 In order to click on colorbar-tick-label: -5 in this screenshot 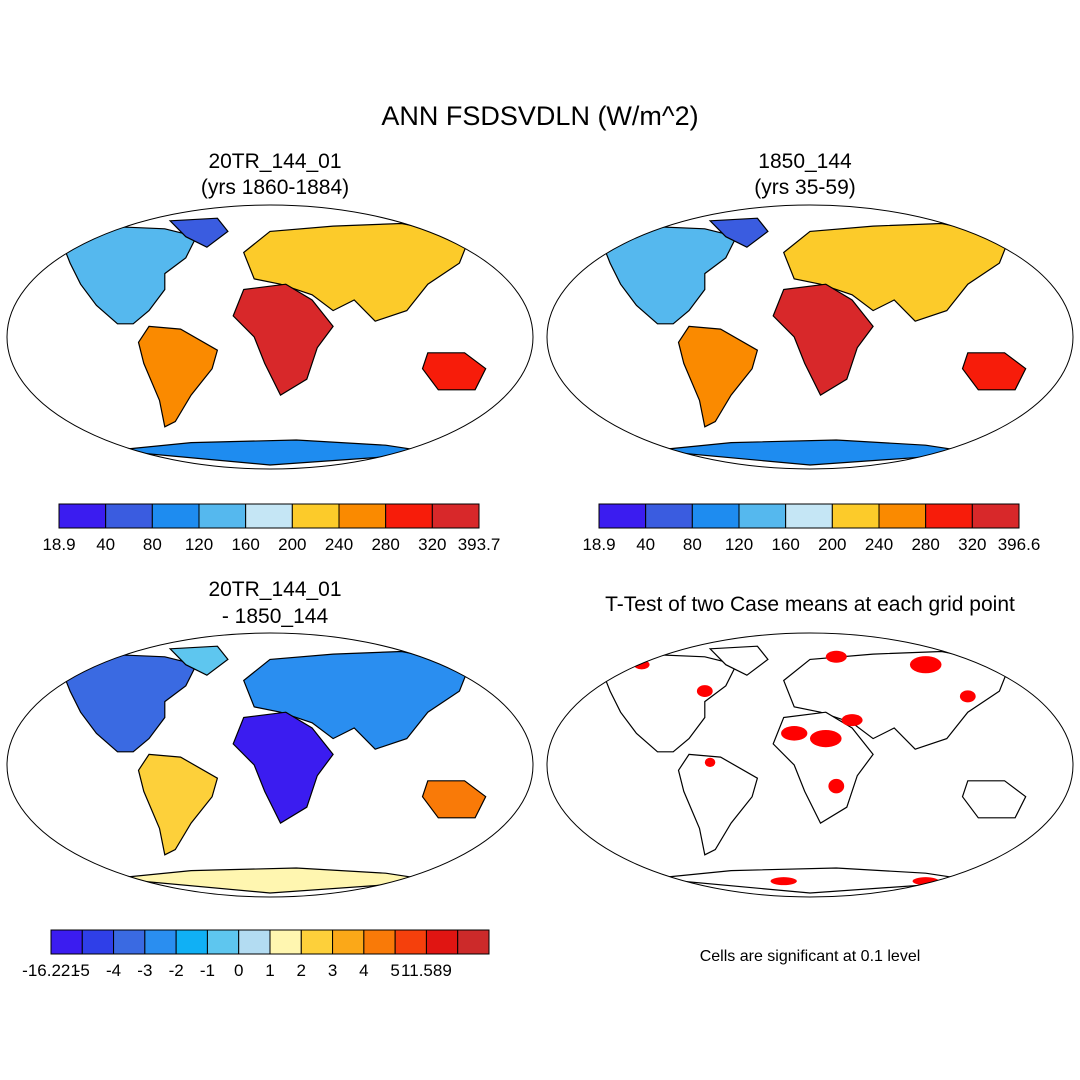, I will do `click(82, 970)`.